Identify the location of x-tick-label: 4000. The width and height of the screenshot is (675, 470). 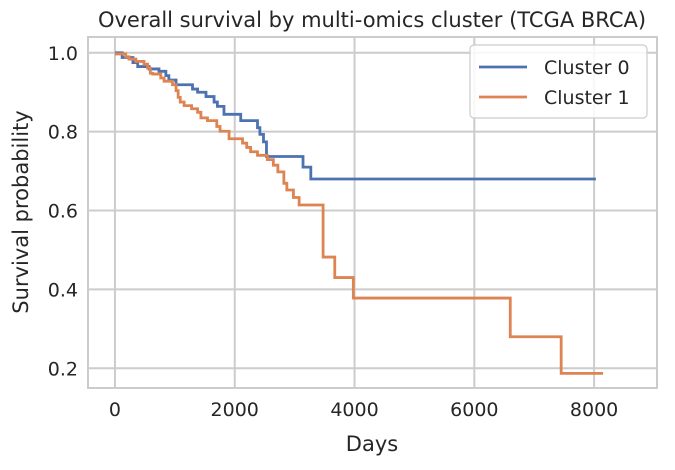
(354, 410).